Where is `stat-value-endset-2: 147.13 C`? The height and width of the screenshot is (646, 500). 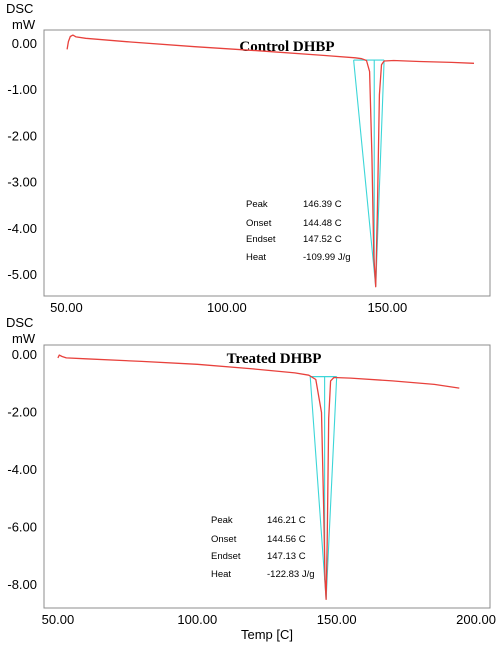 stat-value-endset-2: 147.13 C is located at coordinates (286, 556).